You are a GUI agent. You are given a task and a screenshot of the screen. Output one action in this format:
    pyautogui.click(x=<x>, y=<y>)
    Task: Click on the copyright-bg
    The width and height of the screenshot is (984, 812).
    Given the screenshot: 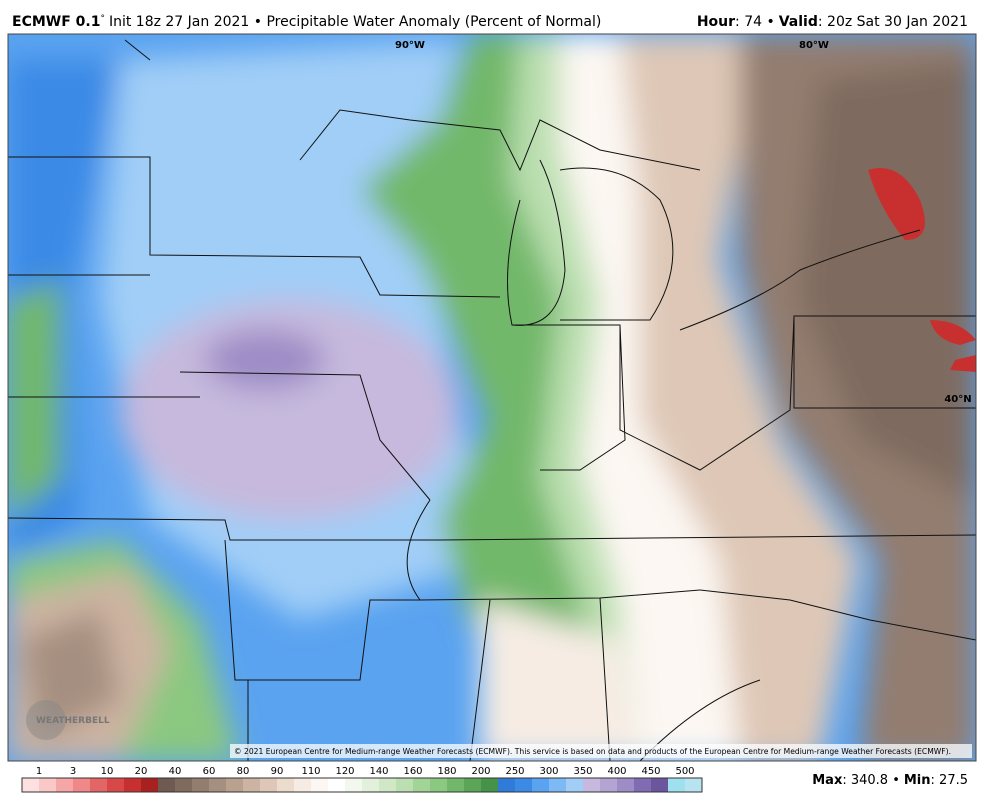 What is the action you would take?
    pyautogui.click(x=601, y=751)
    